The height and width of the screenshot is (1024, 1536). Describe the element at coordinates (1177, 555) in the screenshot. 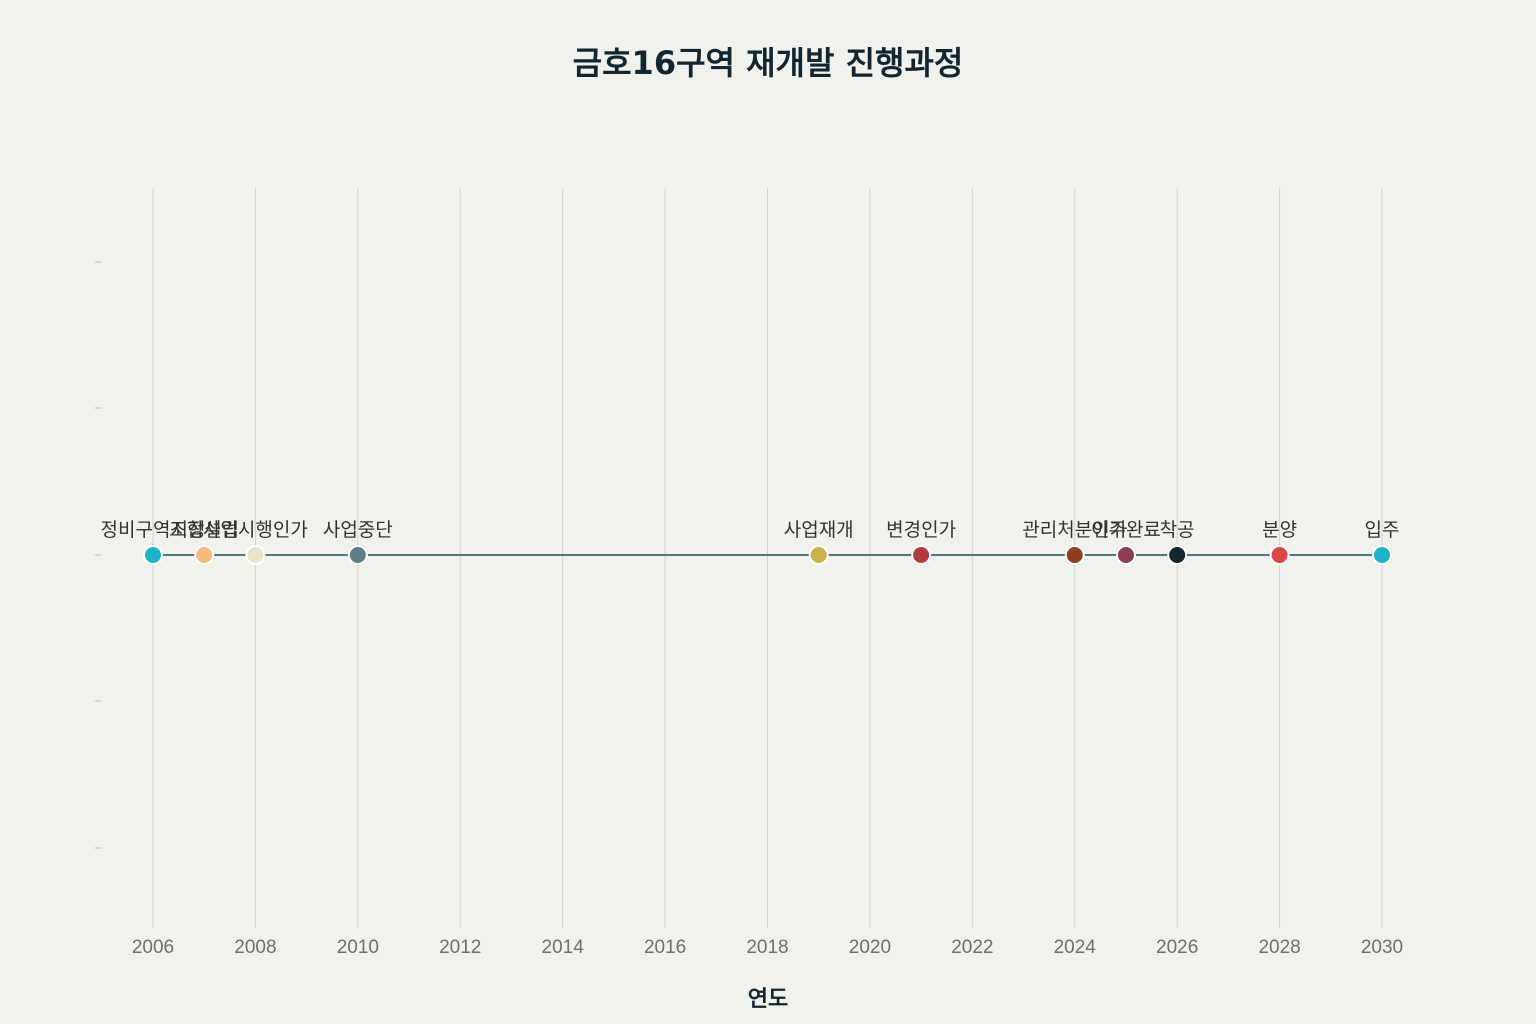

I see `event-point-2026` at that location.